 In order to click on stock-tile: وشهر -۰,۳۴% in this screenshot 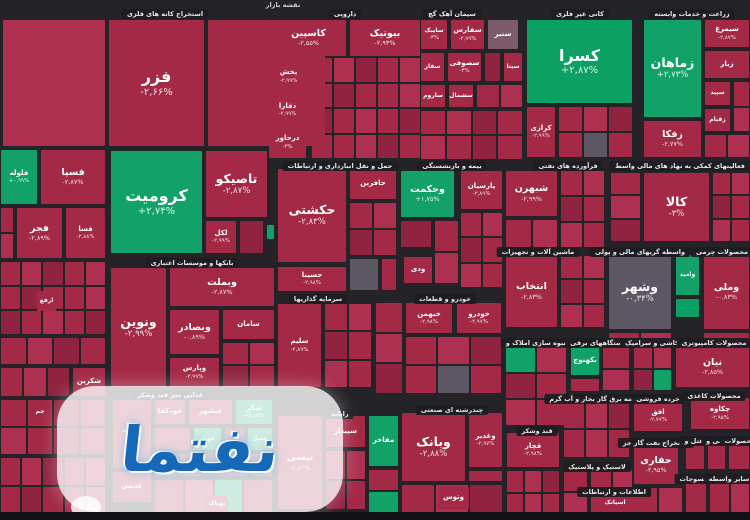, I will do `click(640, 292)`.